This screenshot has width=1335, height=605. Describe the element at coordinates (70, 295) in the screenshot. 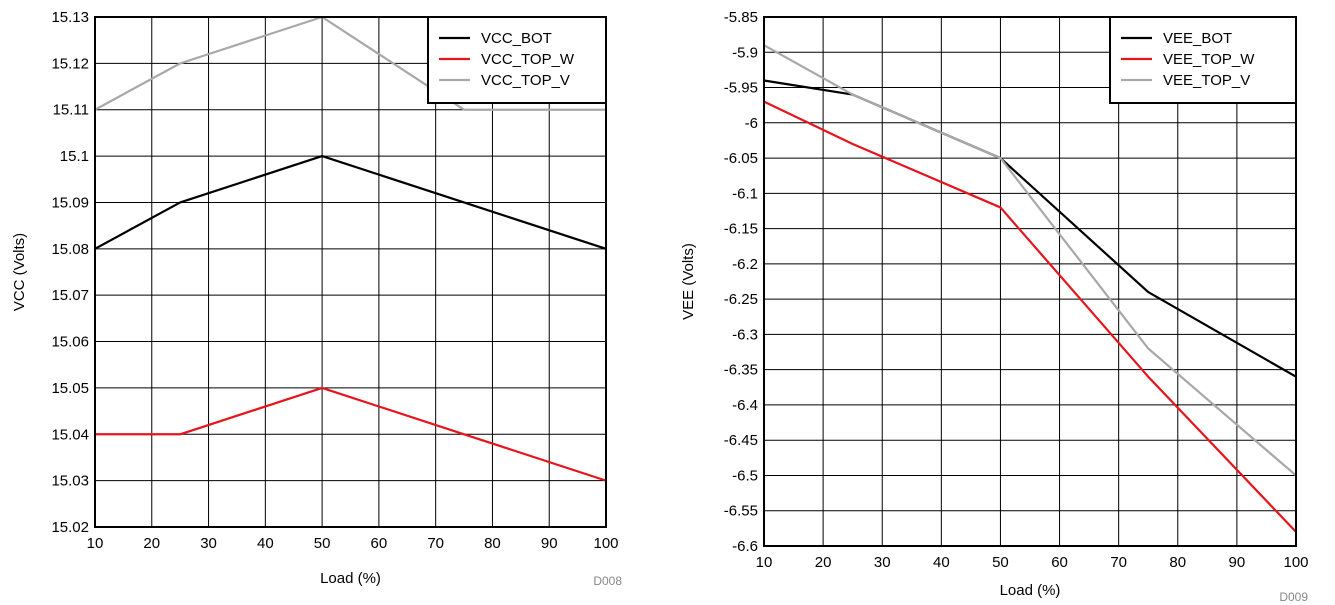

I see `y-tick-label: 15.07` at that location.